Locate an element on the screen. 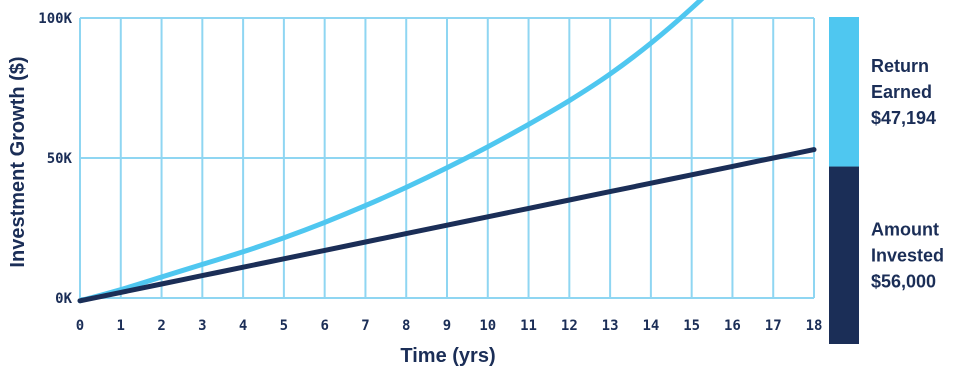 The height and width of the screenshot is (368, 955). amount-invested-label: Invested is located at coordinates (907, 255).